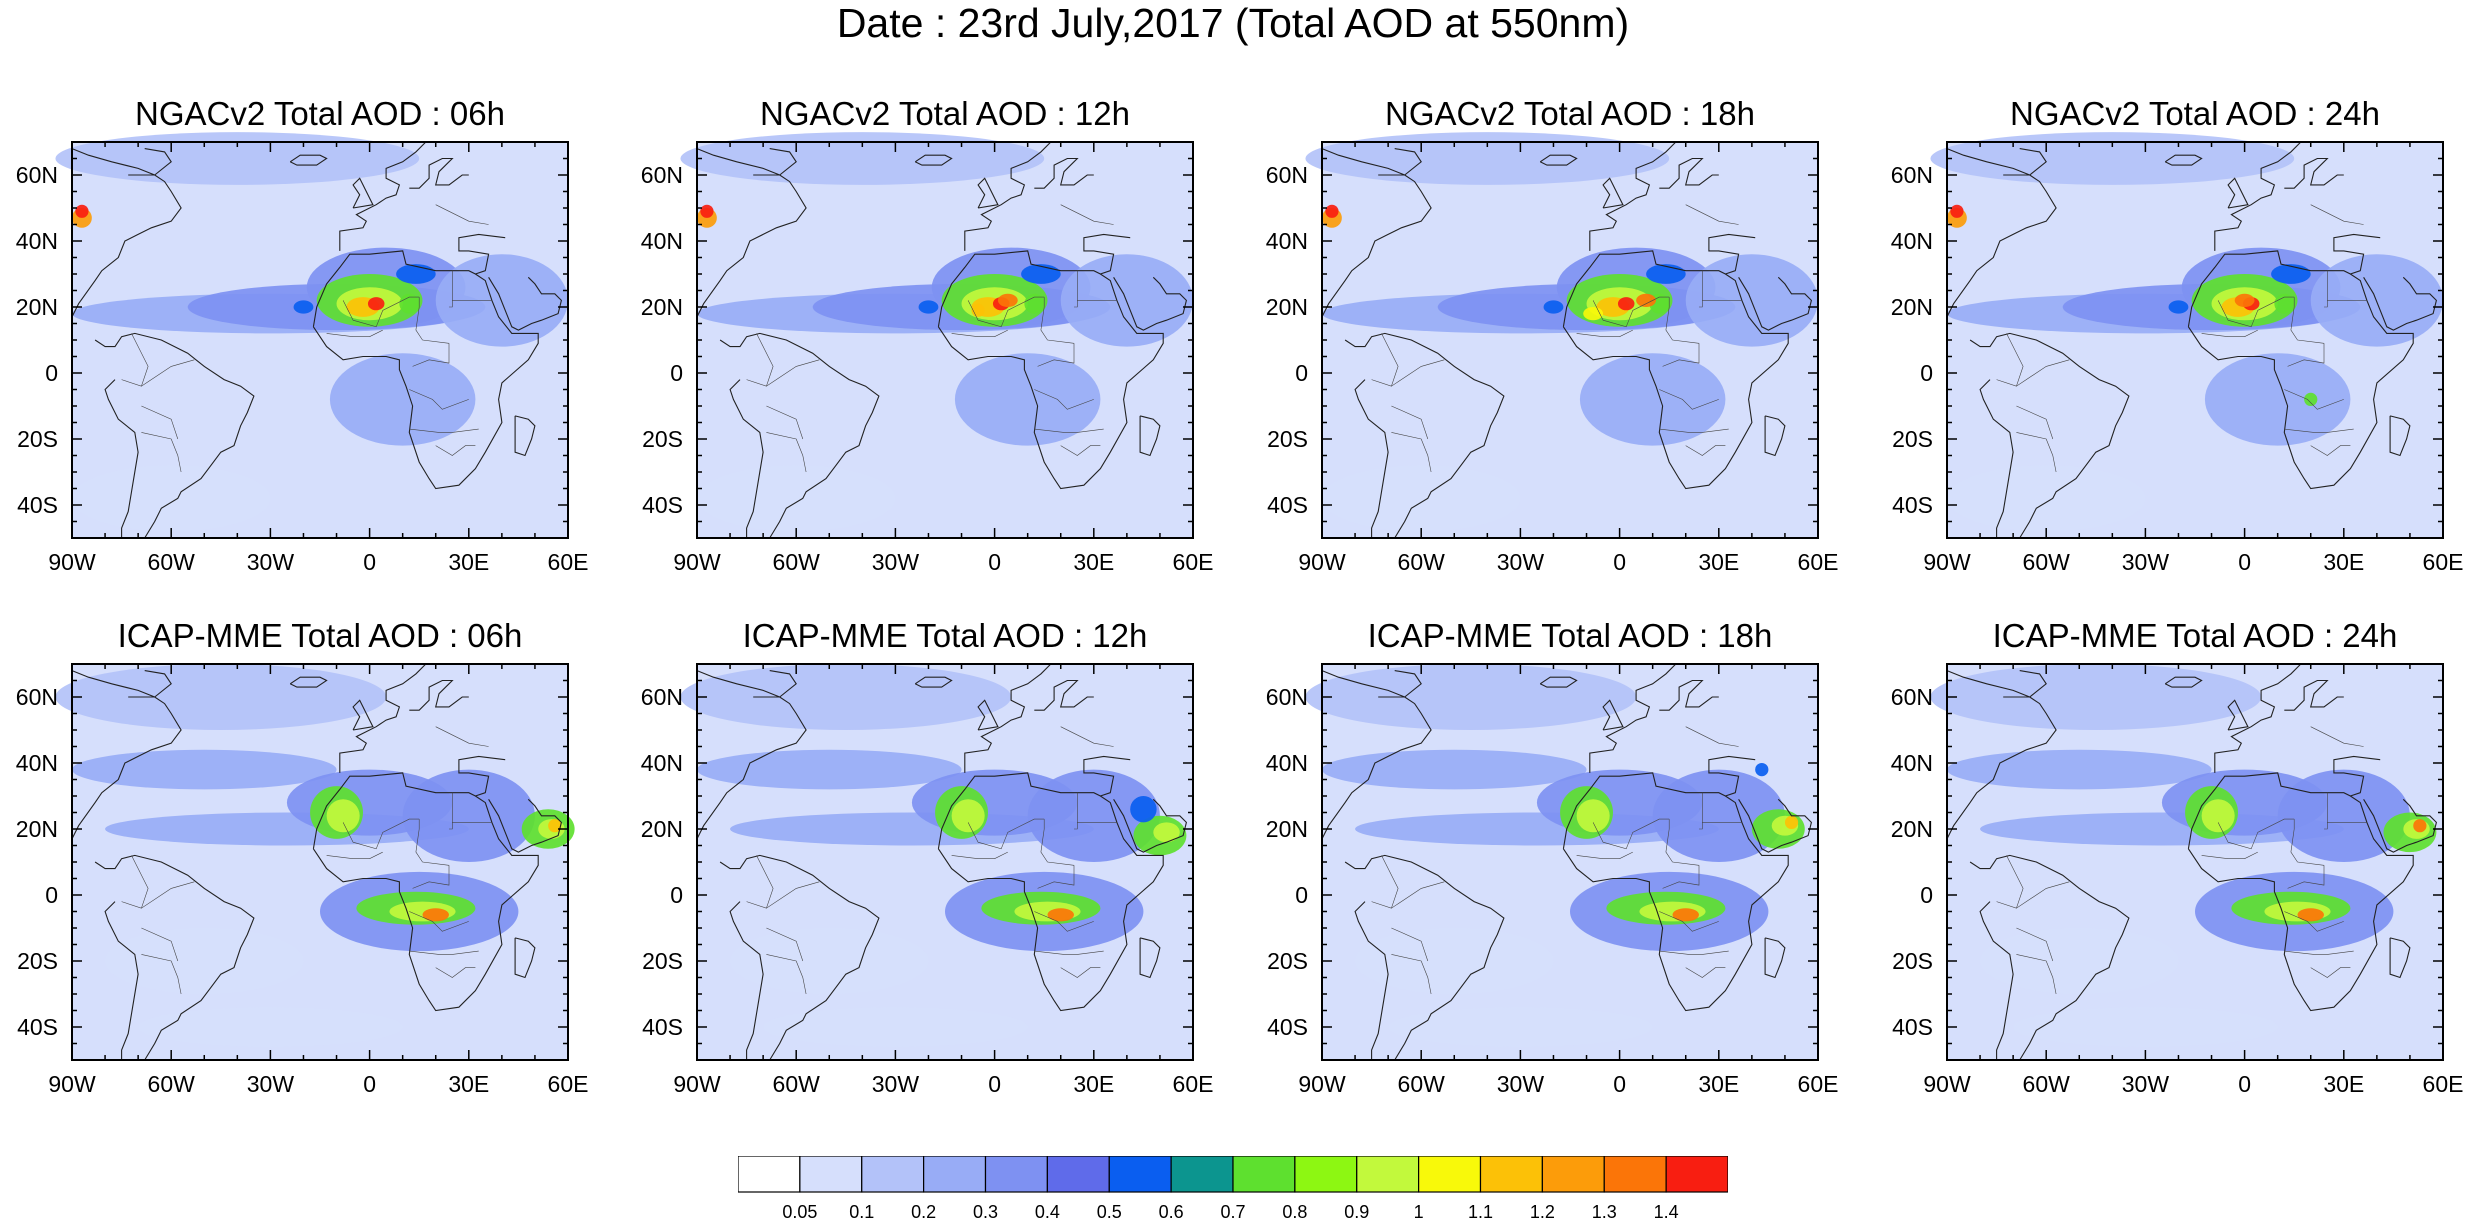  I want to click on x-tick-label: 60E, so click(1193, 1084).